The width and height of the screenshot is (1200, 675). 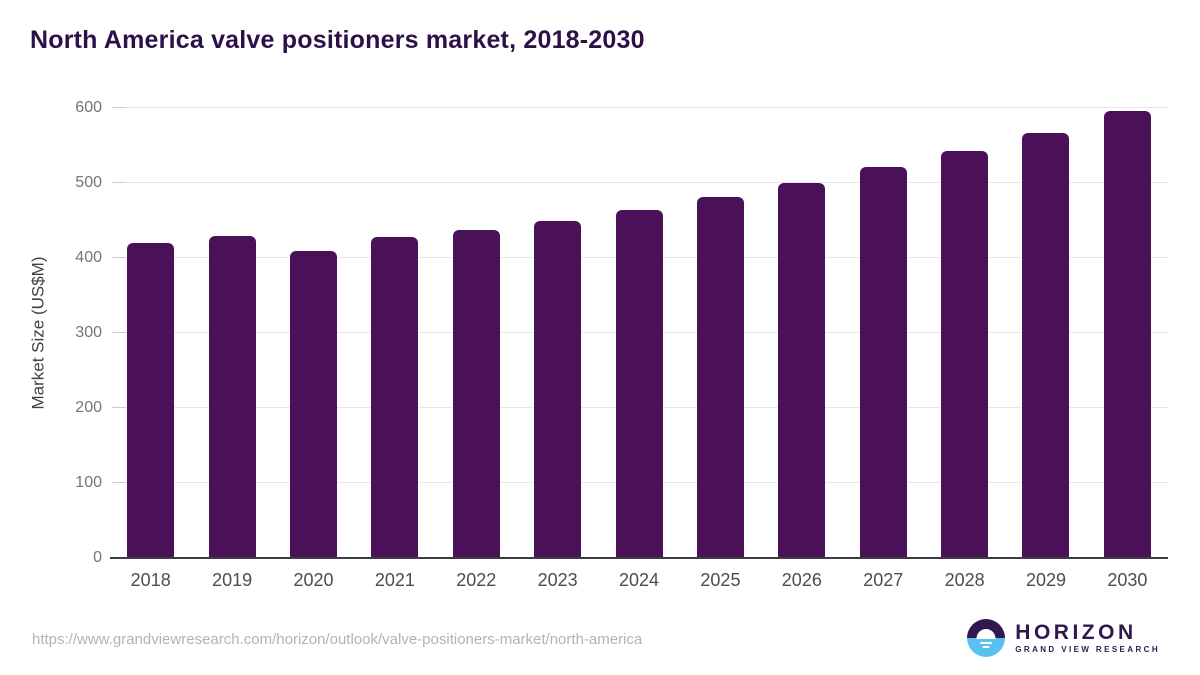 I want to click on x-label-2025: 2025, so click(x=720, y=580).